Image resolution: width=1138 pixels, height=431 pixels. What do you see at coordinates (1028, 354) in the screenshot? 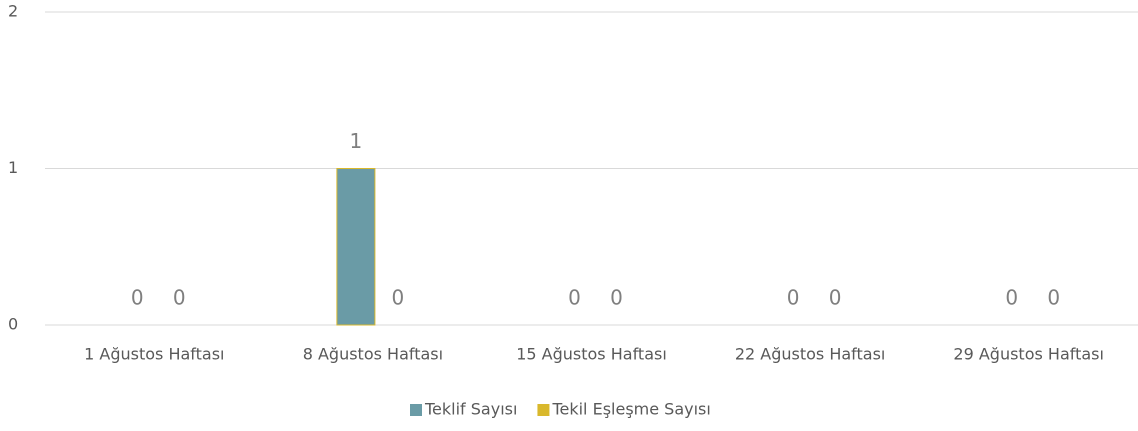
I see `x-tick-label: 29 Ağustos Haftası` at bounding box center [1028, 354].